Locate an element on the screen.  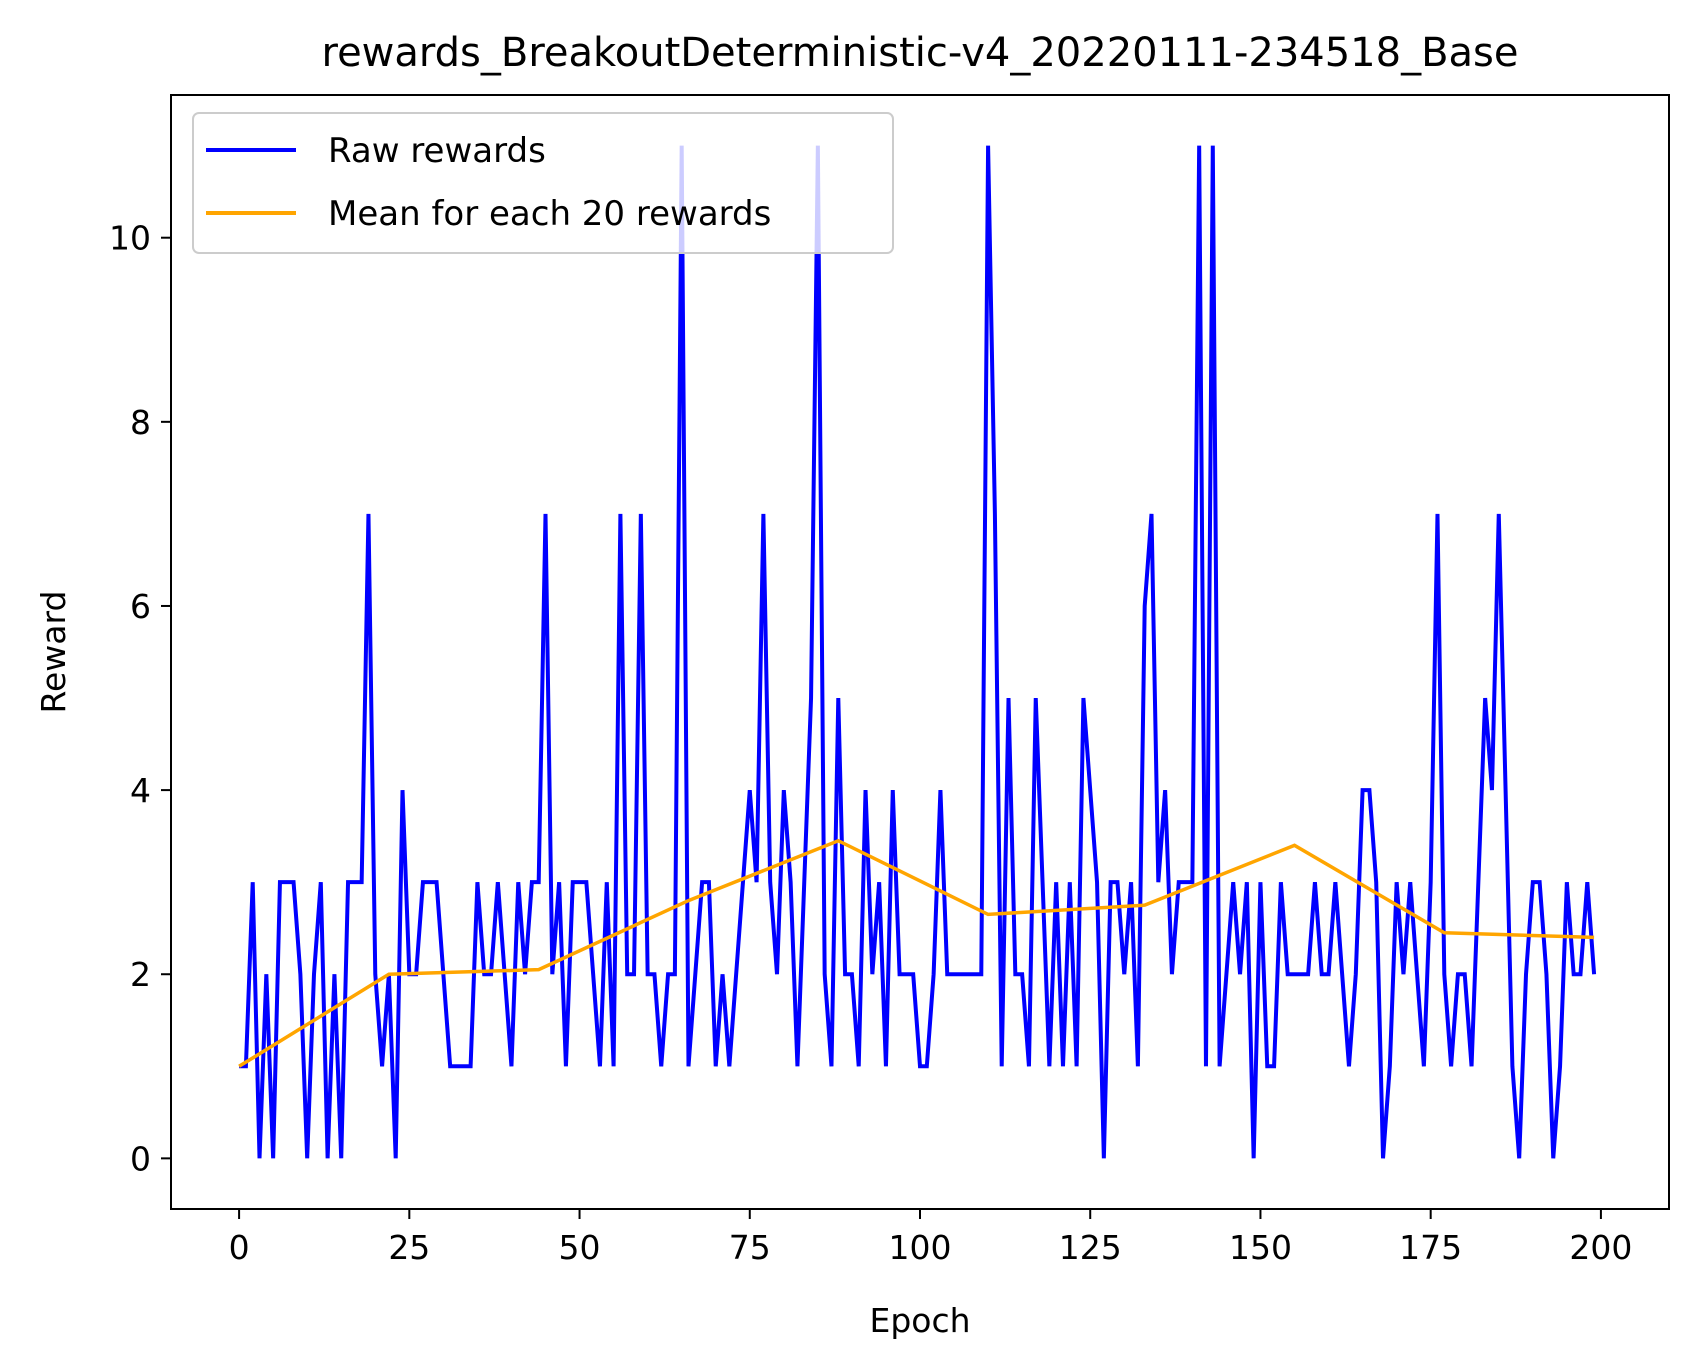
legend-box is located at coordinates (543, 183).